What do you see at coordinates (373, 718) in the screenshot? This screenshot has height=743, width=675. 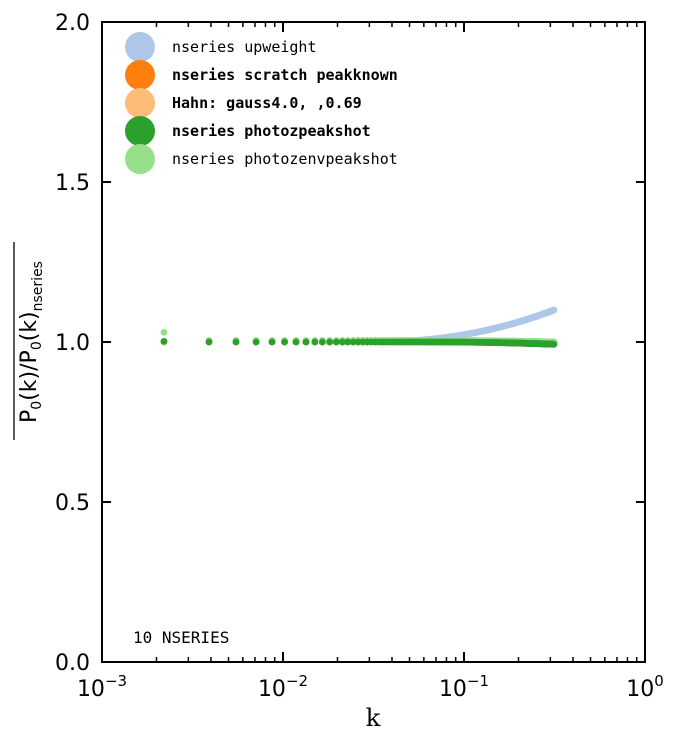 I see `x-axis-label: k` at bounding box center [373, 718].